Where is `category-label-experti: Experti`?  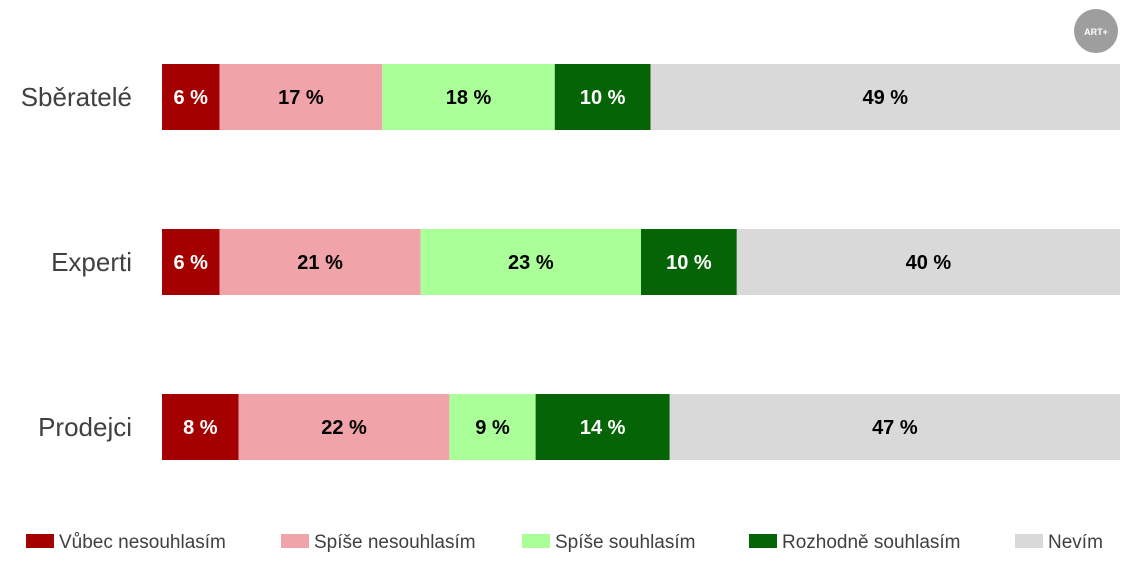
category-label-experti: Experti is located at coordinates (91, 262).